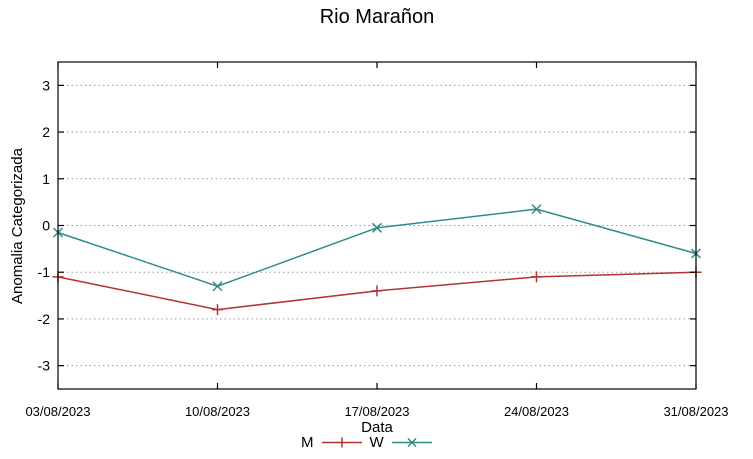 The height and width of the screenshot is (459, 753). What do you see at coordinates (44, 366) in the screenshot?
I see `y-tick-label--3: -3` at bounding box center [44, 366].